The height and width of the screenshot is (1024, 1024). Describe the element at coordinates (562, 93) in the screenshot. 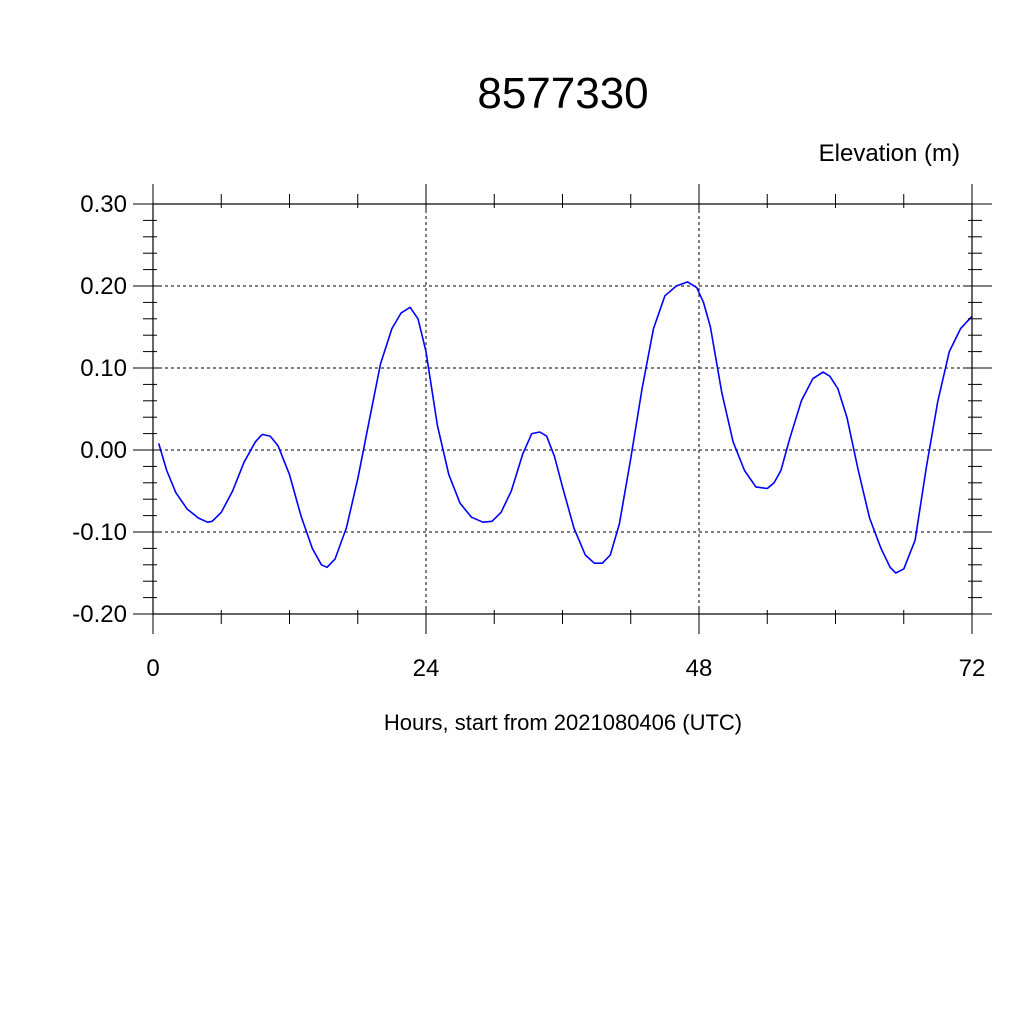

I see `chart-title: 8577330` at that location.